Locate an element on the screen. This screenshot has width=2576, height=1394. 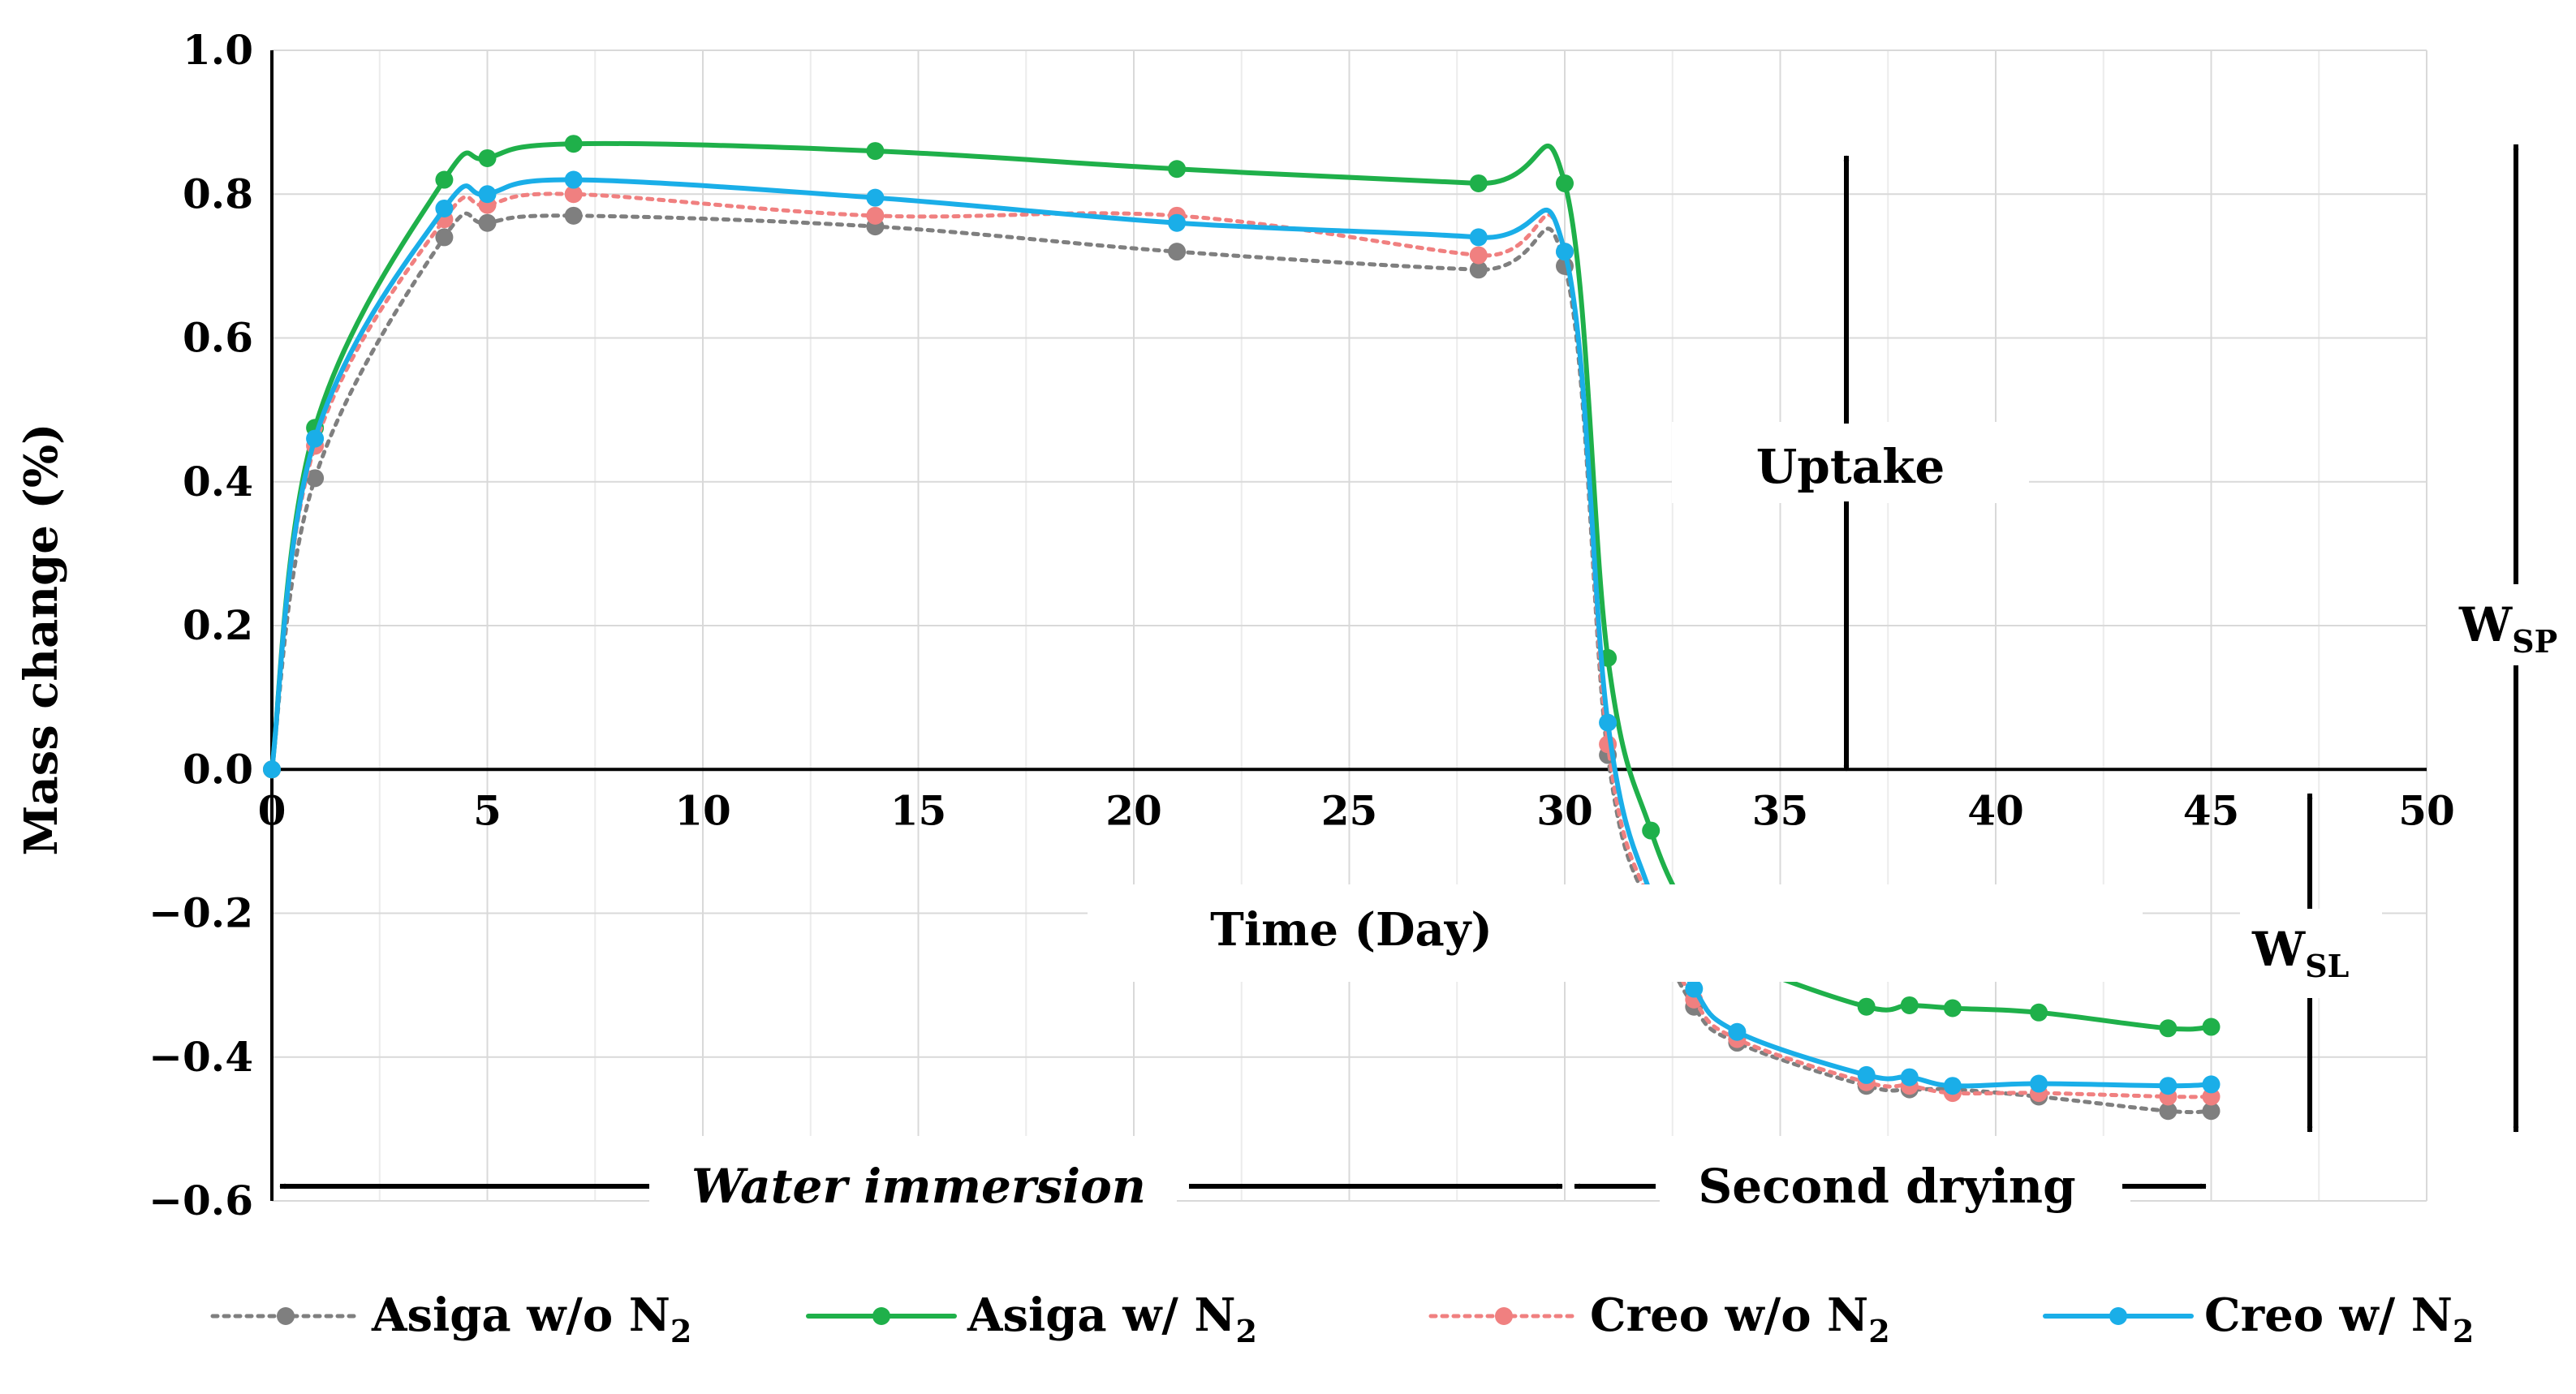
legend-label-name: Asiga w/ N is located at coordinates (1101, 1315).